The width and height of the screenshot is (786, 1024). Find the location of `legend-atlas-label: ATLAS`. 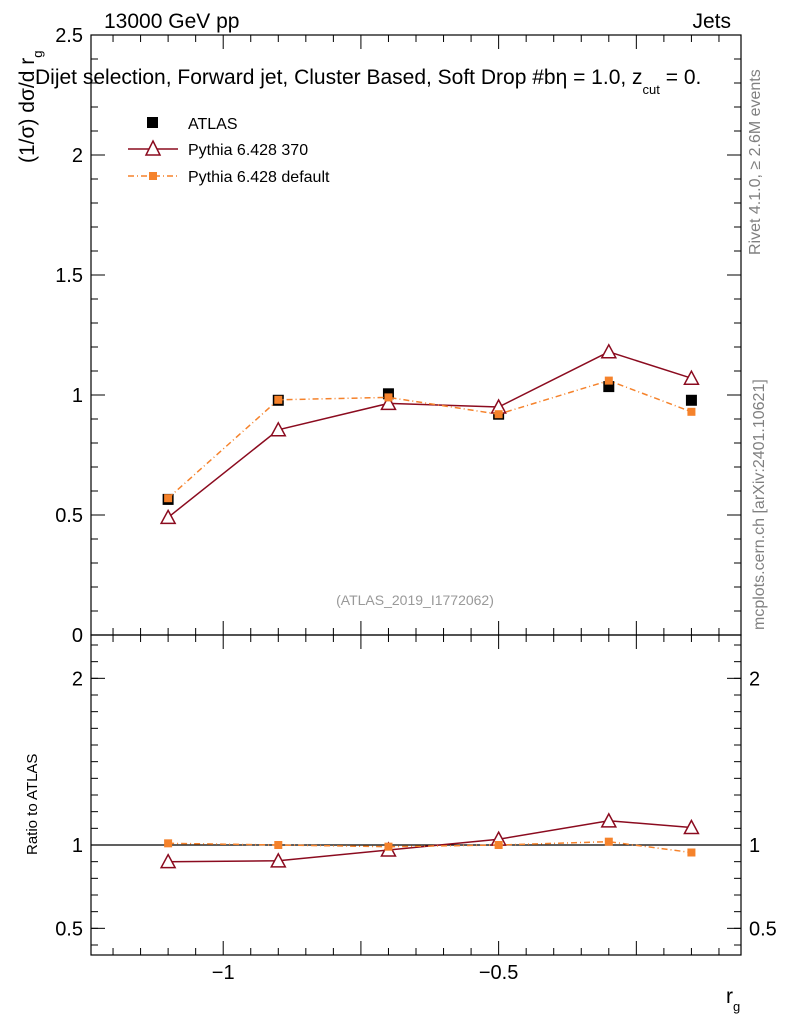

legend-atlas-label: ATLAS is located at coordinates (213, 124).